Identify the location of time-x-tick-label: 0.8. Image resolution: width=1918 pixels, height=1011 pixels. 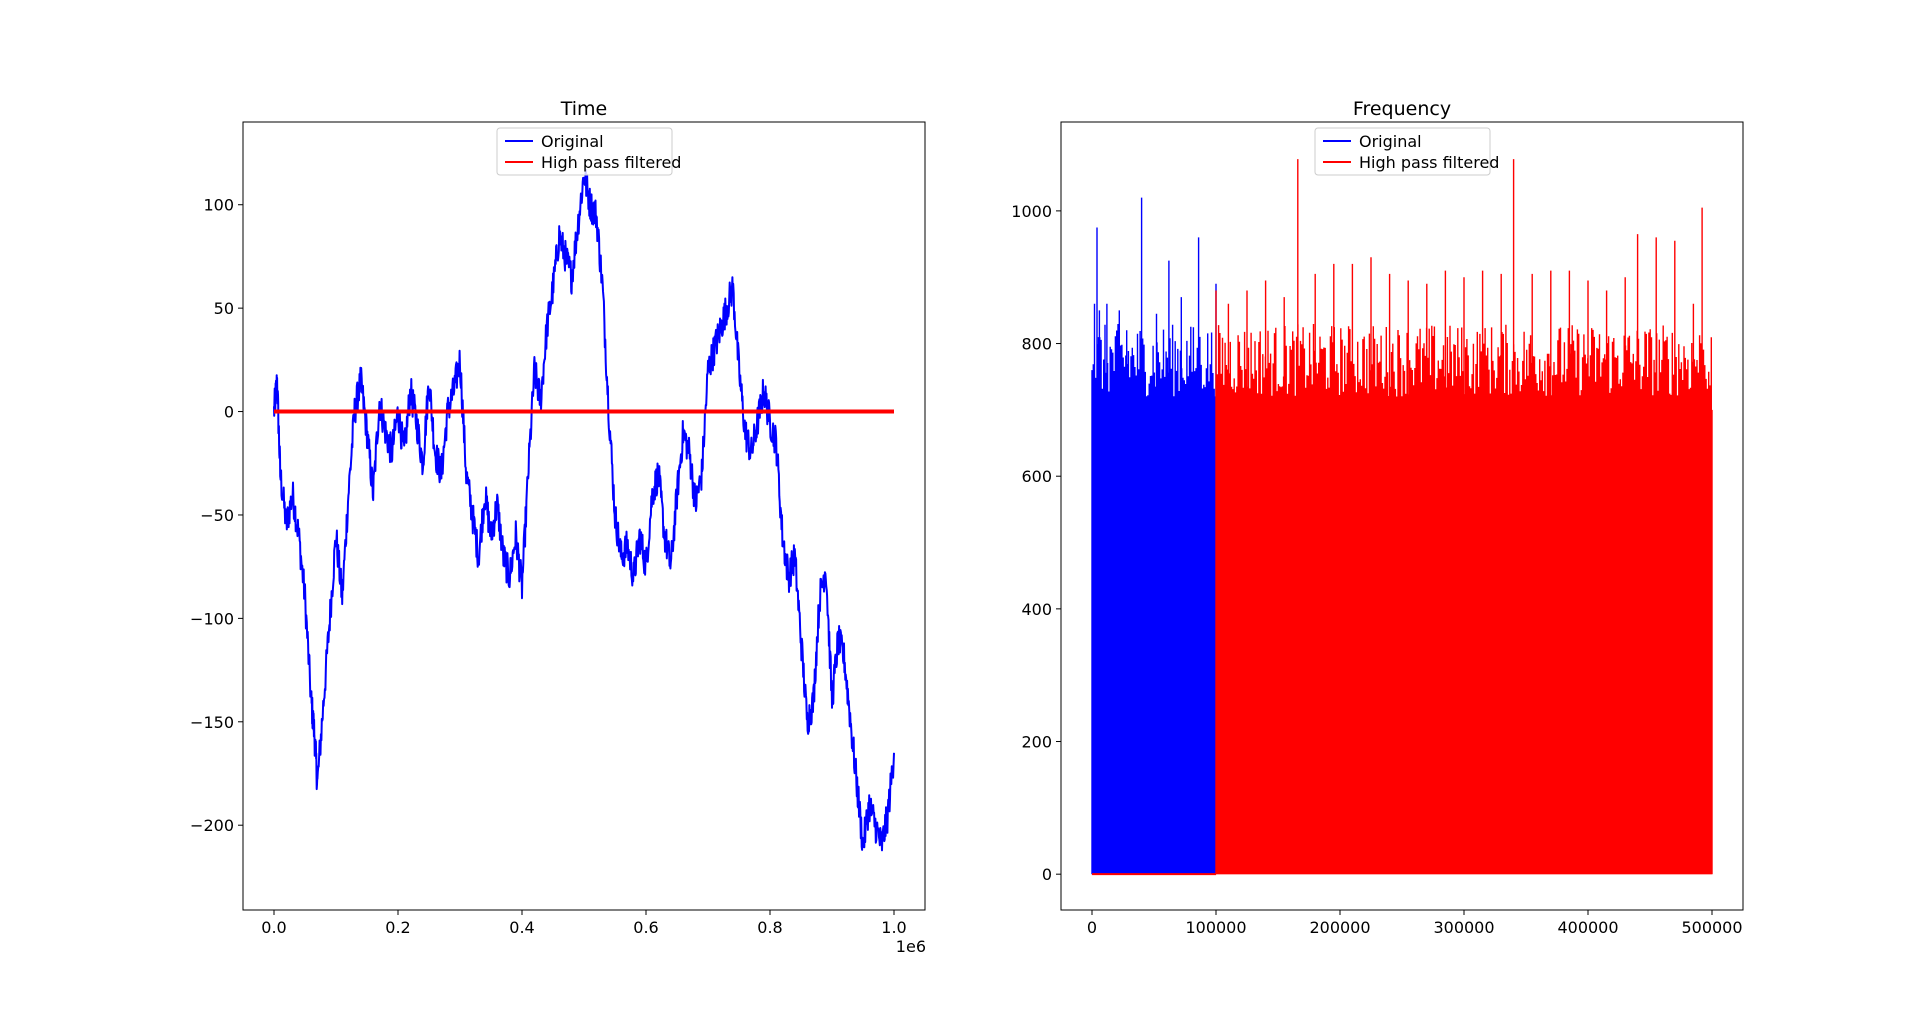
(769, 927).